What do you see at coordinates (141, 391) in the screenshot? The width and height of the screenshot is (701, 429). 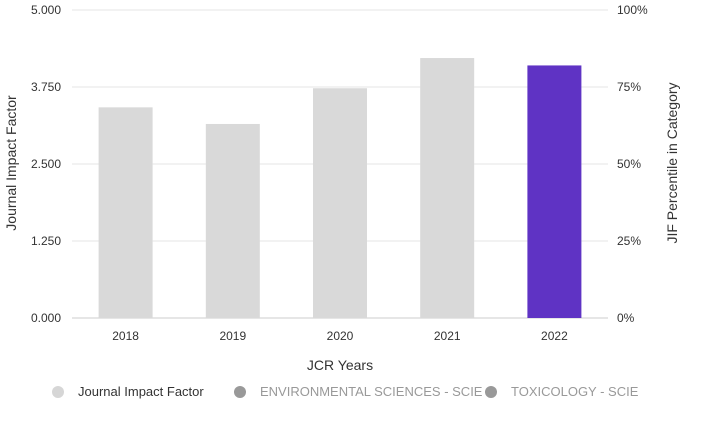 I see `legend-label-jif: Journal Impact Factor` at bounding box center [141, 391].